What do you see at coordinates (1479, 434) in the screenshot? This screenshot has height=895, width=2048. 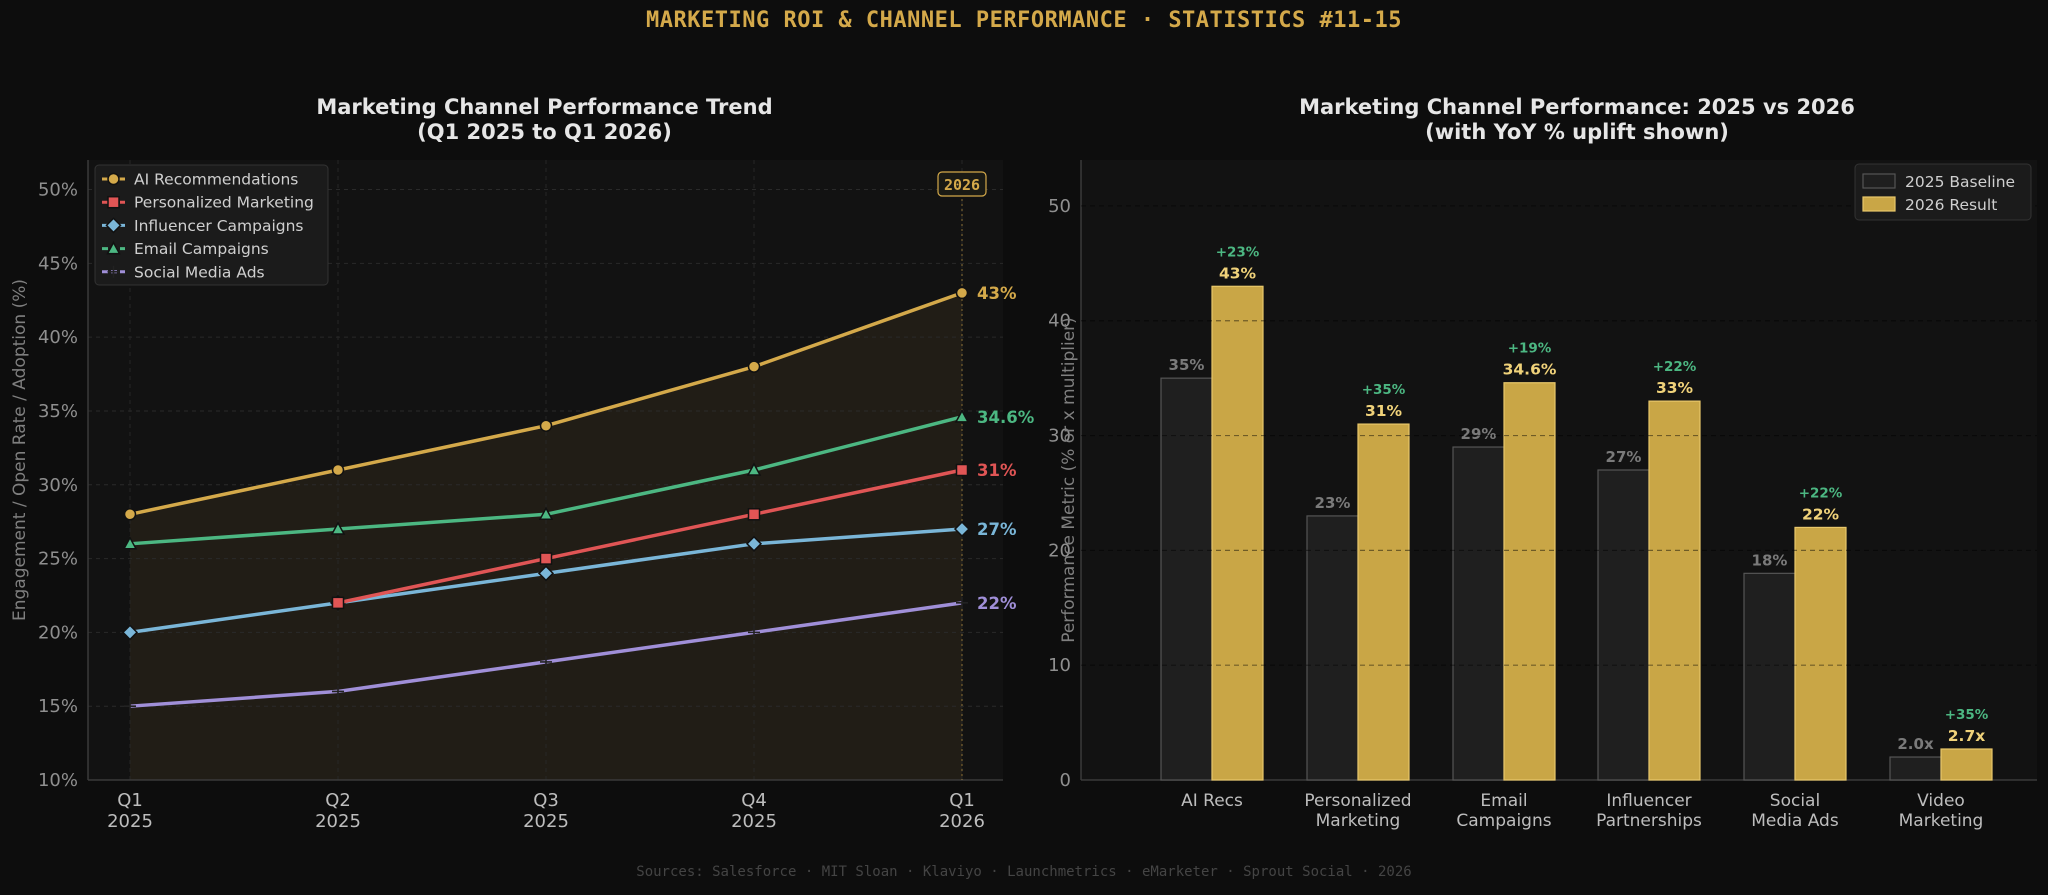 I see `baseline-value-label: 29%` at bounding box center [1479, 434].